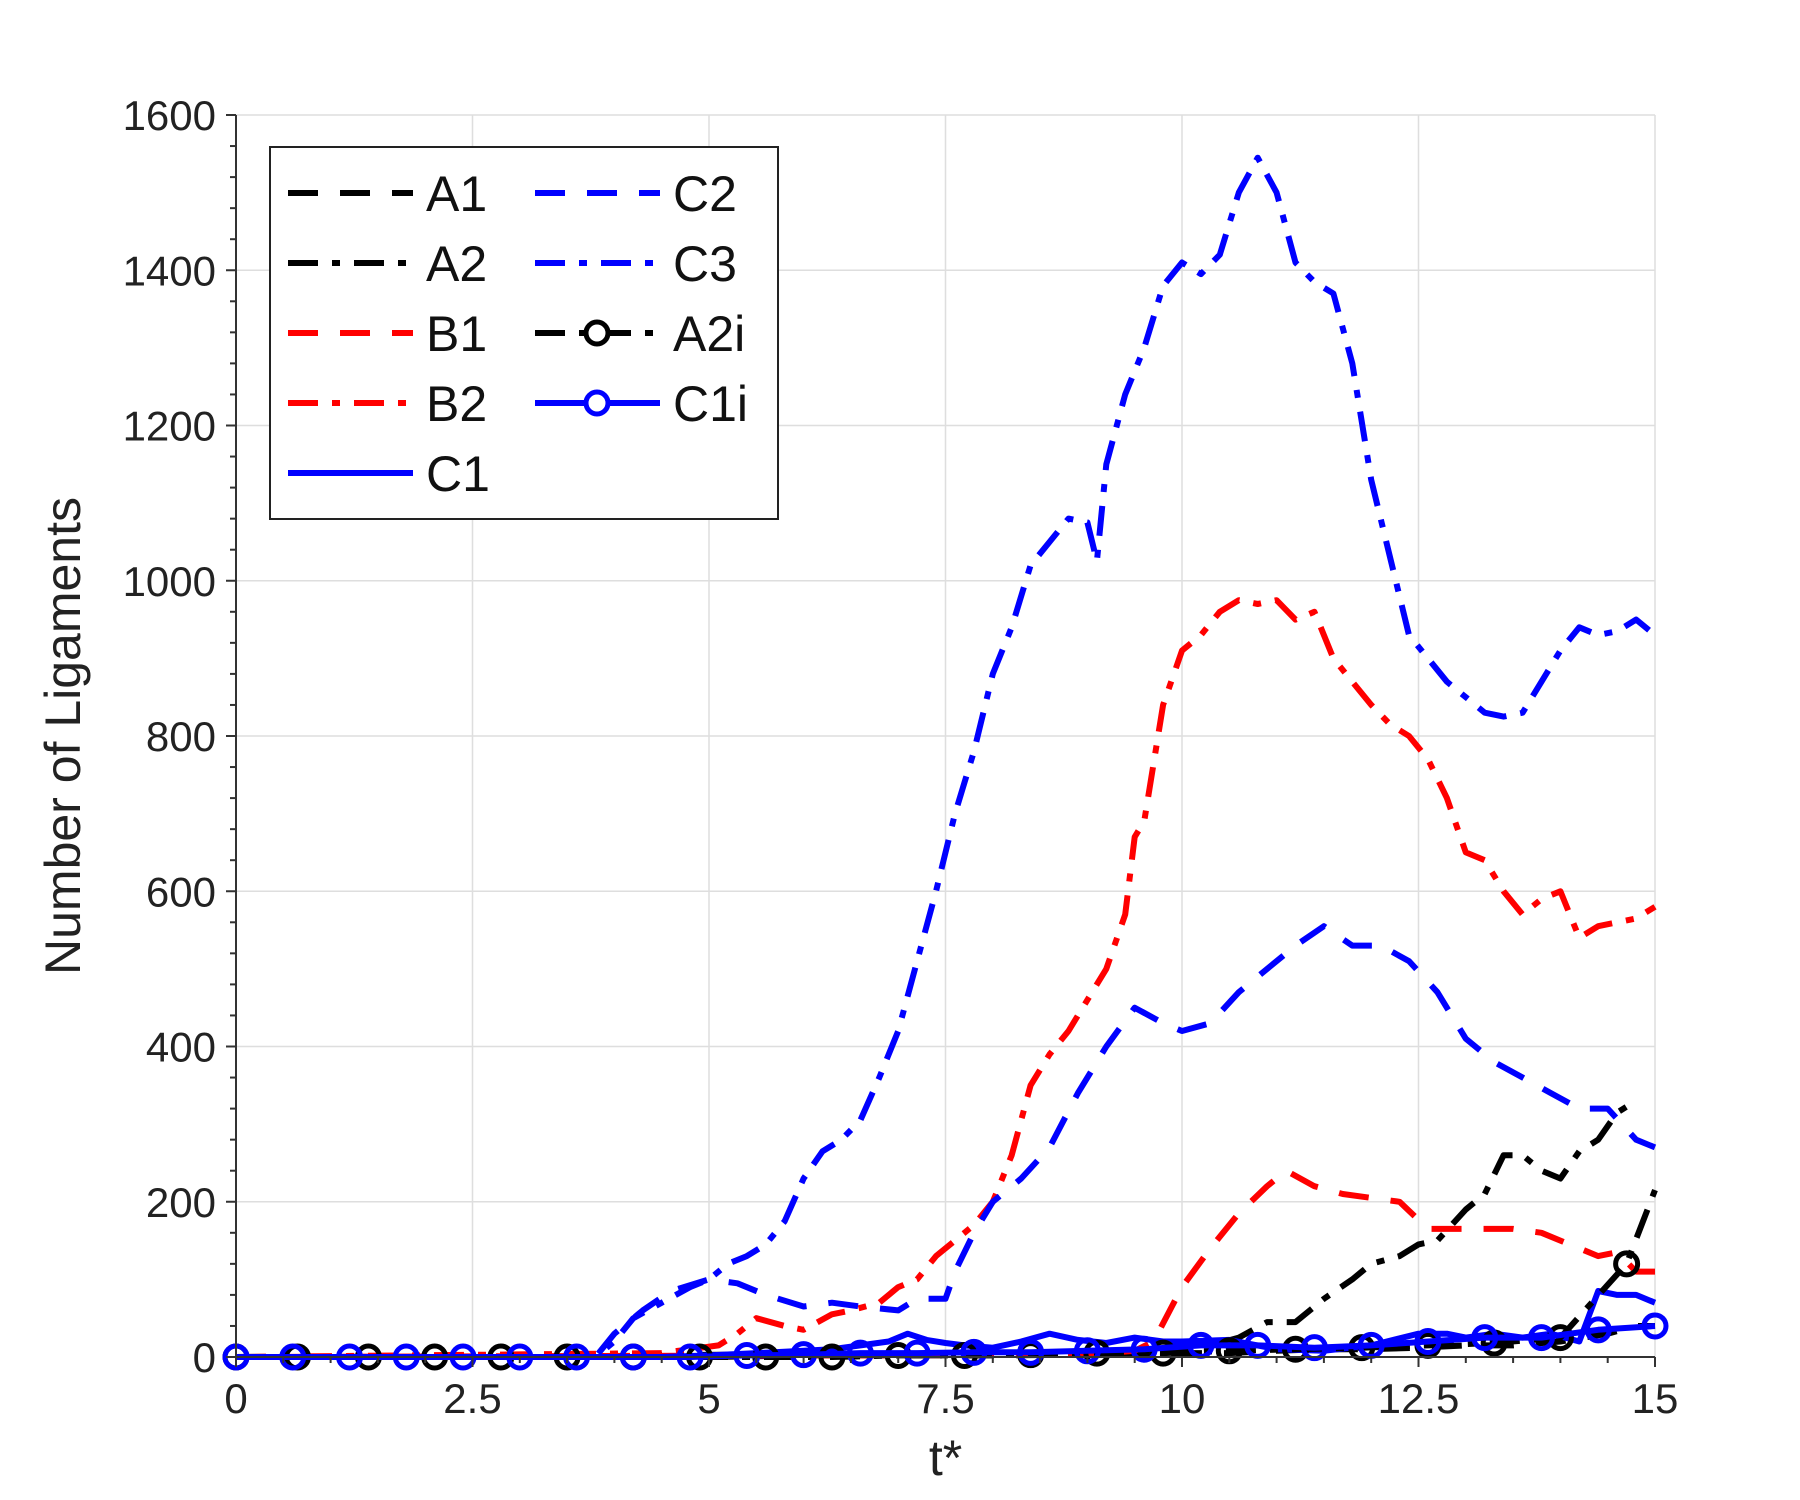 The width and height of the screenshot is (1800, 1500). I want to click on y-tick-label: 1000, so click(169, 581).